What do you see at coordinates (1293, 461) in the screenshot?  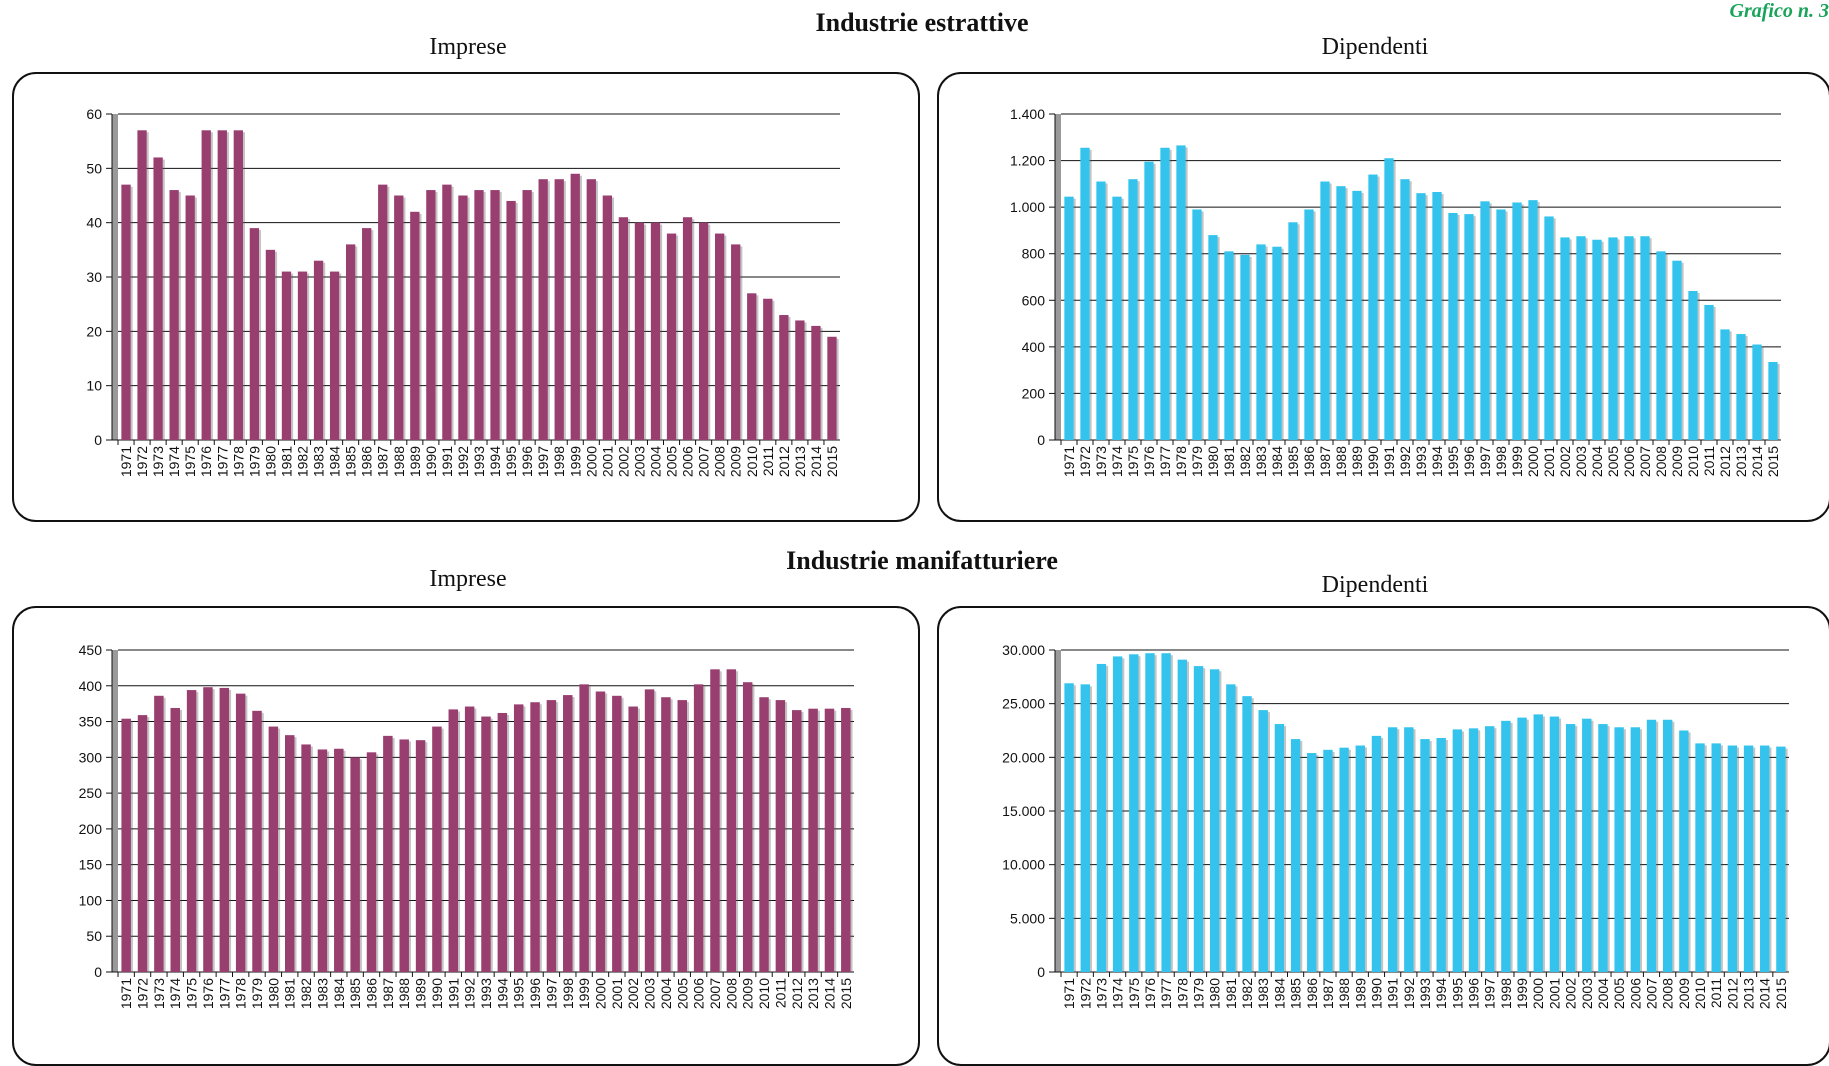 I see `x-tick-label: 1985` at bounding box center [1293, 461].